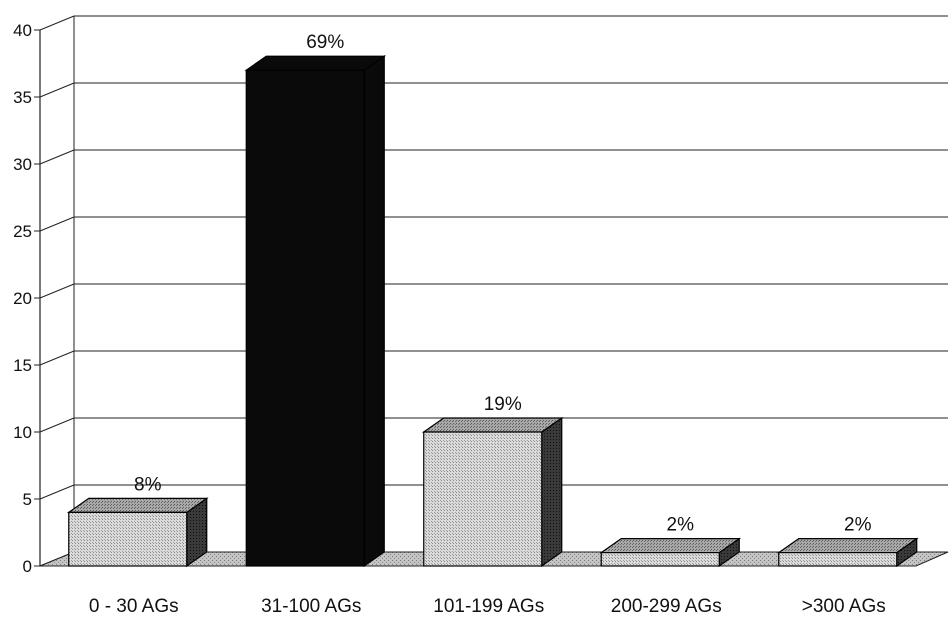 This screenshot has height=632, width=950. What do you see at coordinates (22, 97) in the screenshot?
I see `y-tick-label: 35` at bounding box center [22, 97].